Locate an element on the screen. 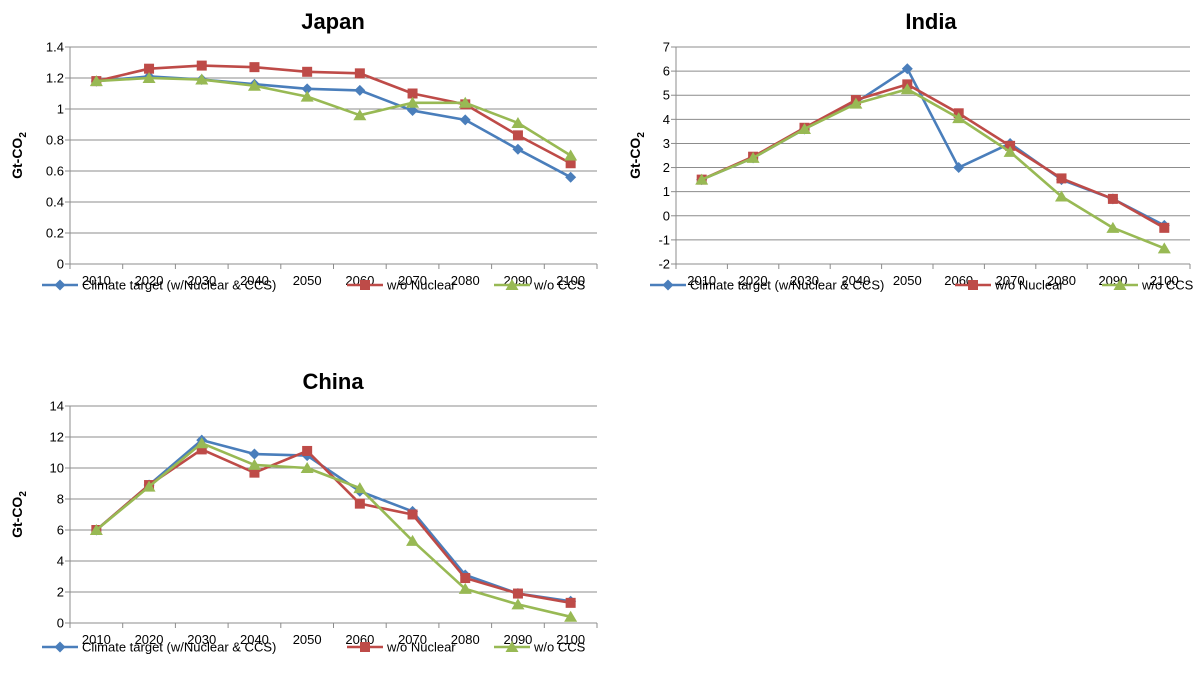  legend-label: w/o CCS is located at coordinates (559, 285).